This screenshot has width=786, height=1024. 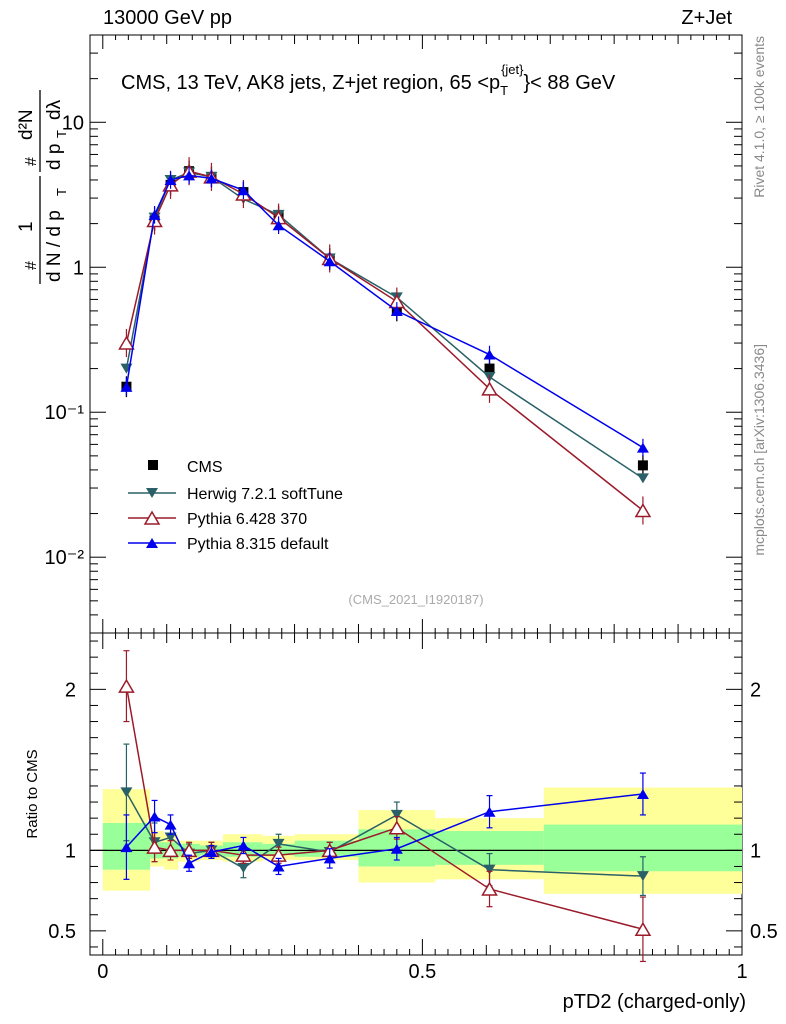 I want to click on svg-text: d p, so click(x=54, y=157).